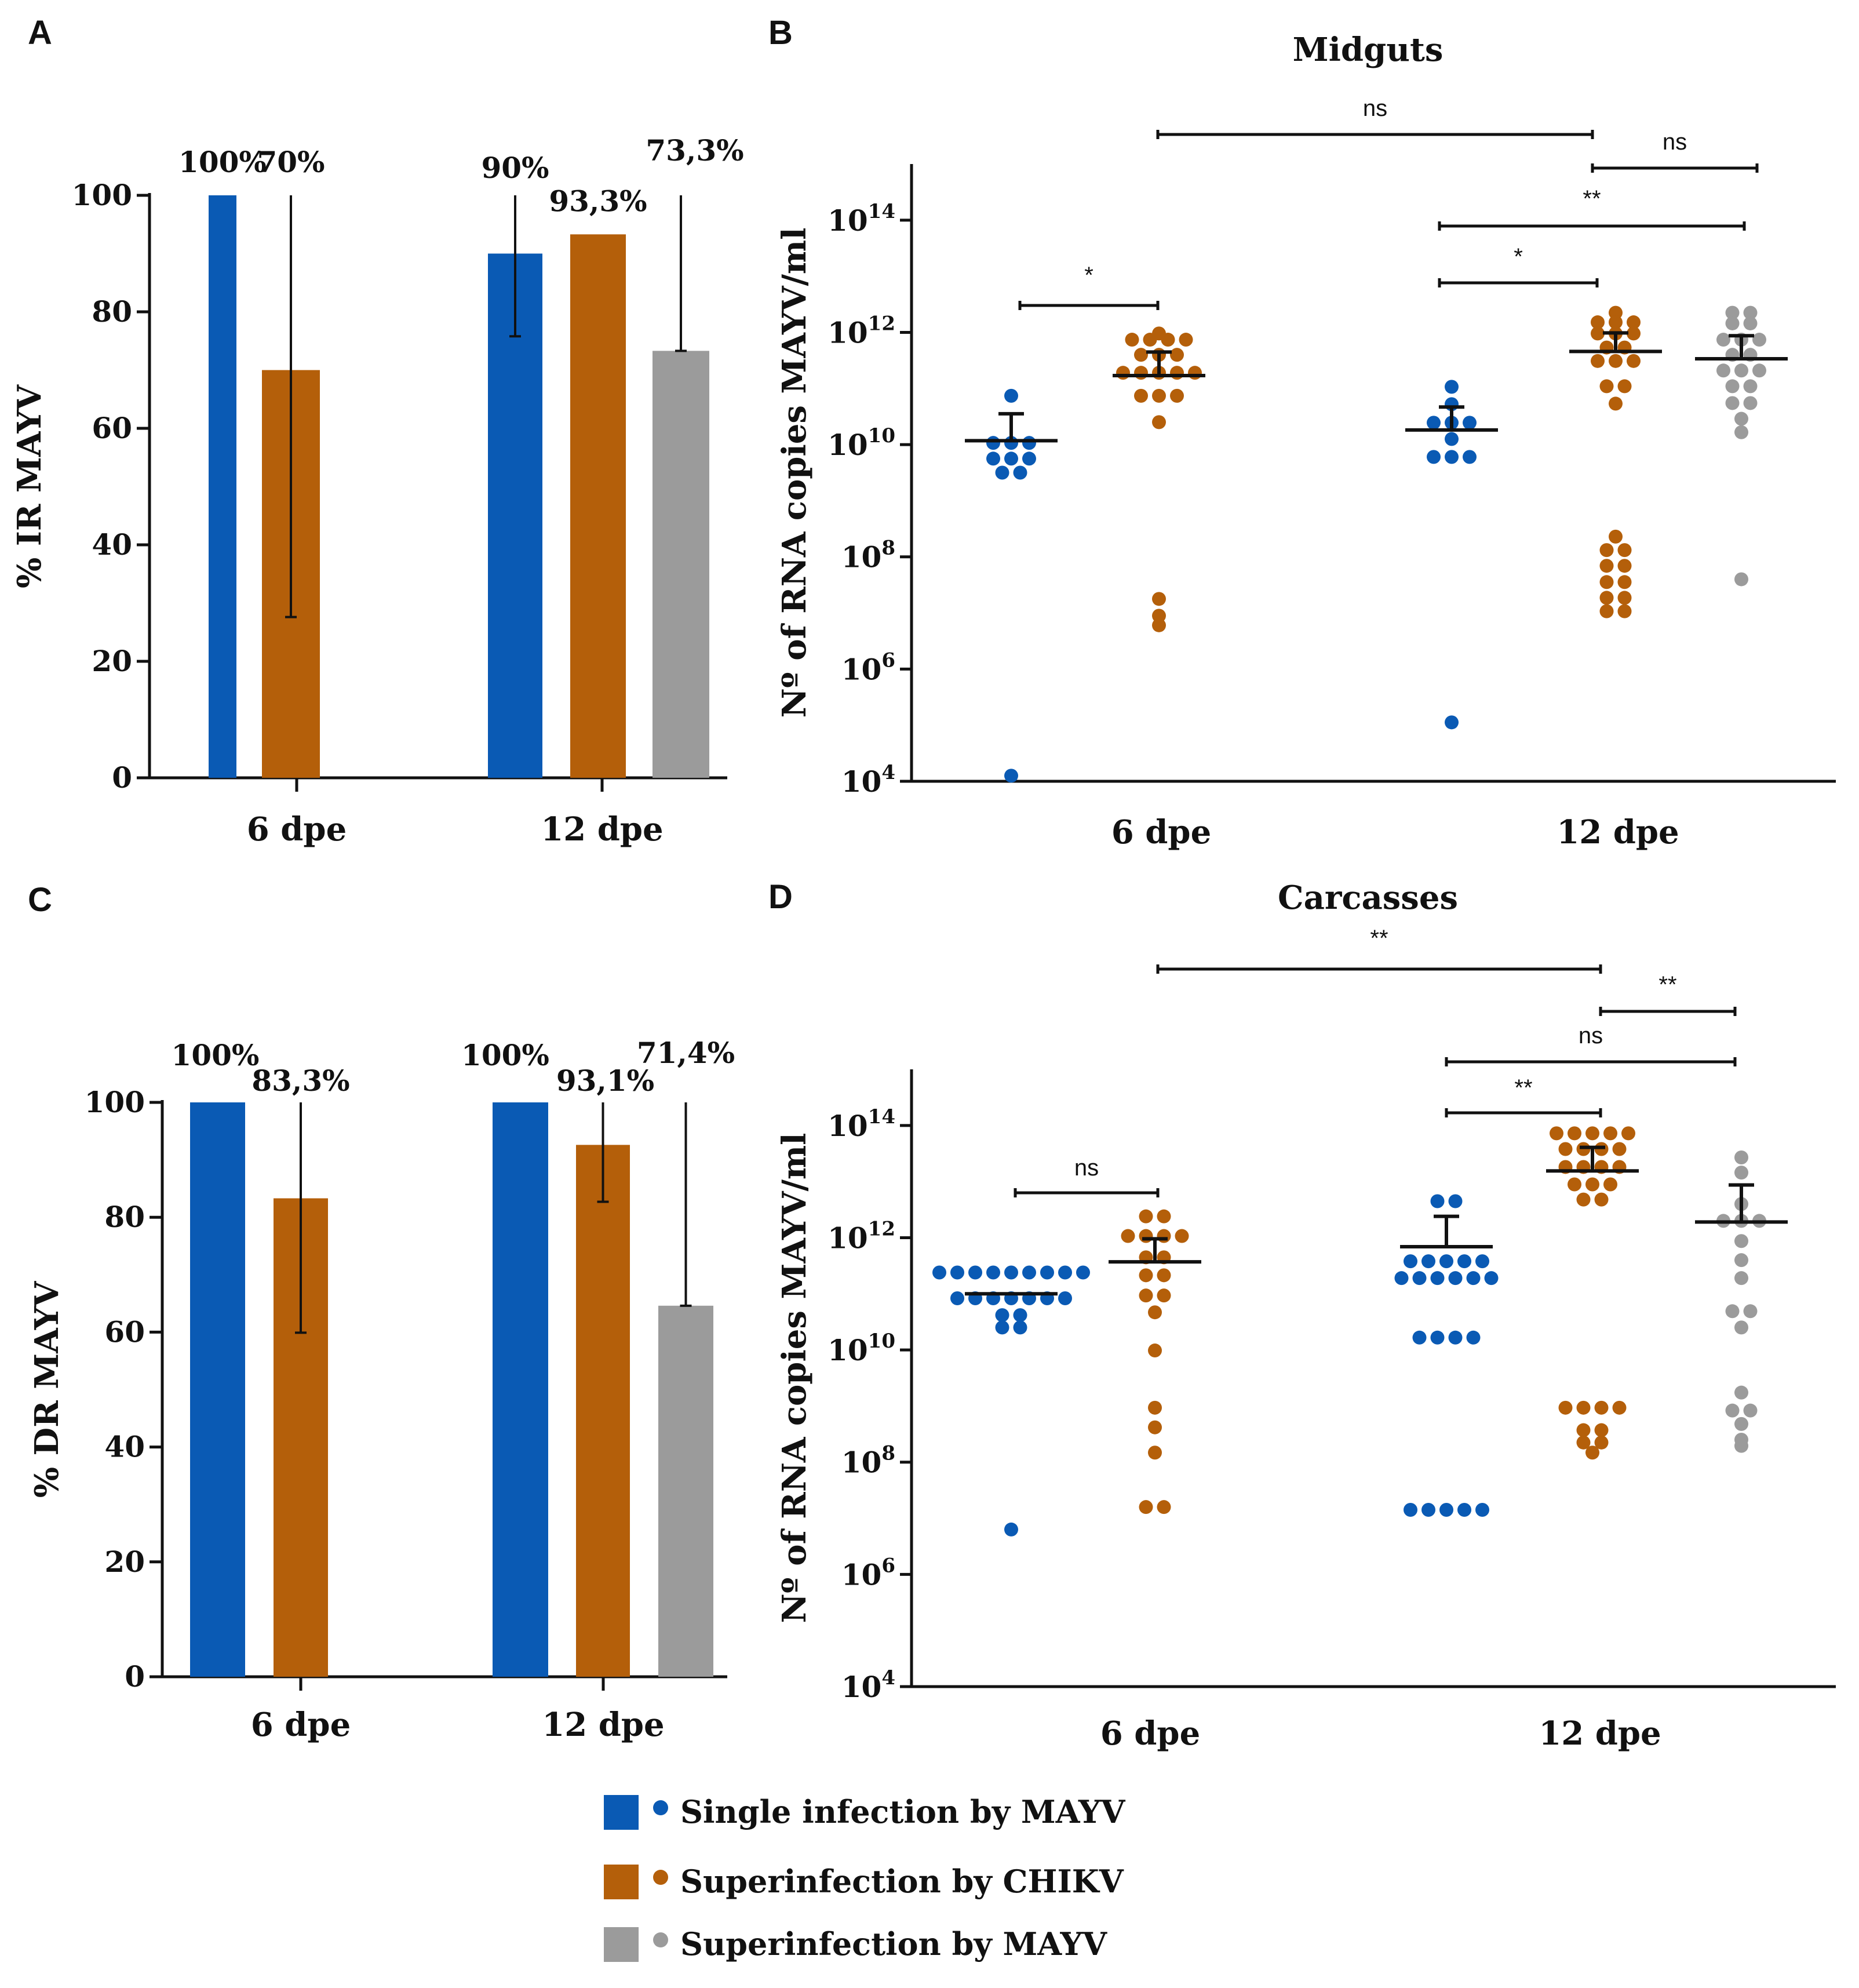  Describe the element at coordinates (888, 1453) in the screenshot. I see `tick-exponent: 8` at that location.